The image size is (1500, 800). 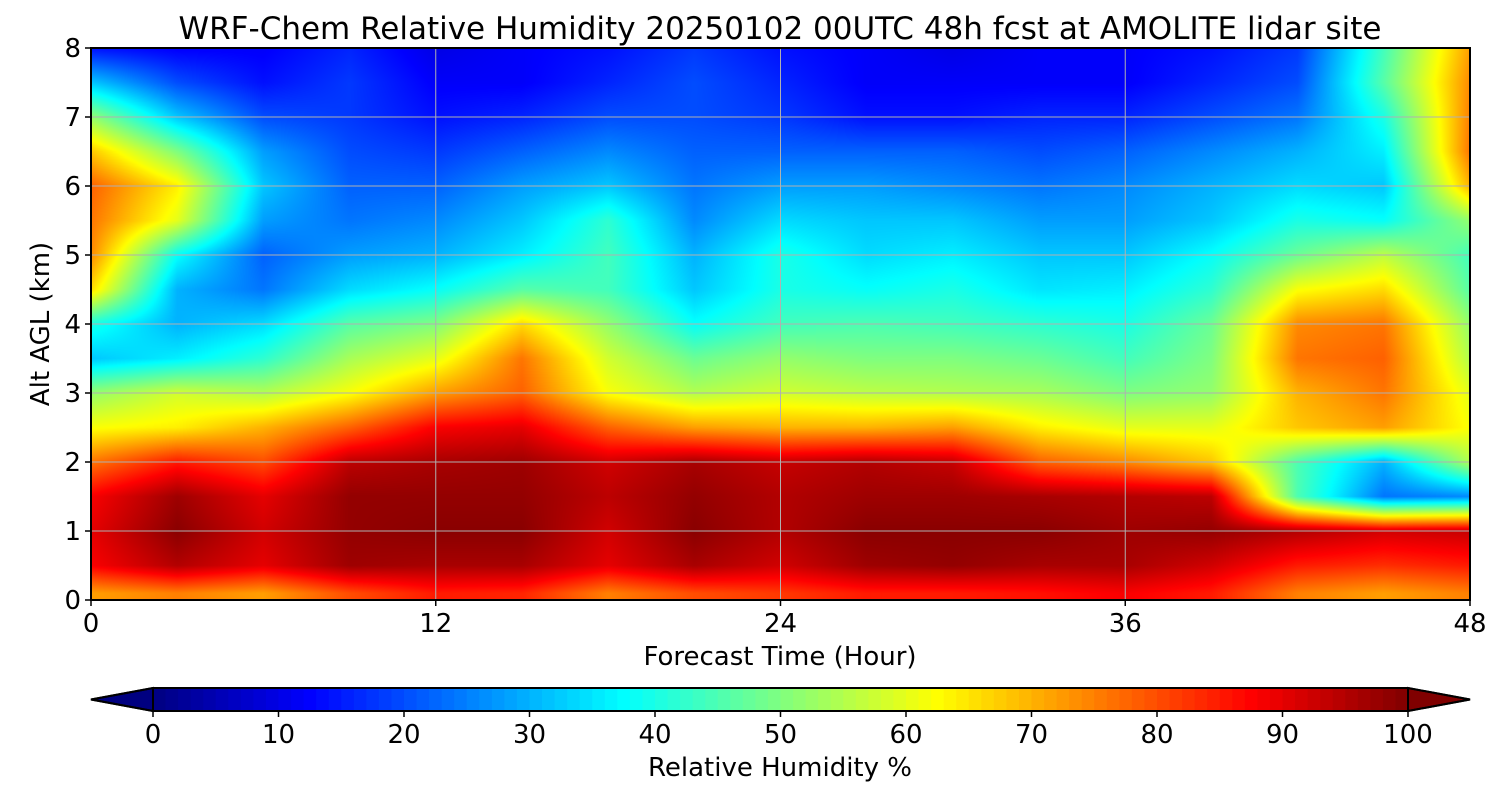 I want to click on colorbar-ticks: 0 10 20 30 40 50 60 70 80 90 100, so click(x=789, y=730).